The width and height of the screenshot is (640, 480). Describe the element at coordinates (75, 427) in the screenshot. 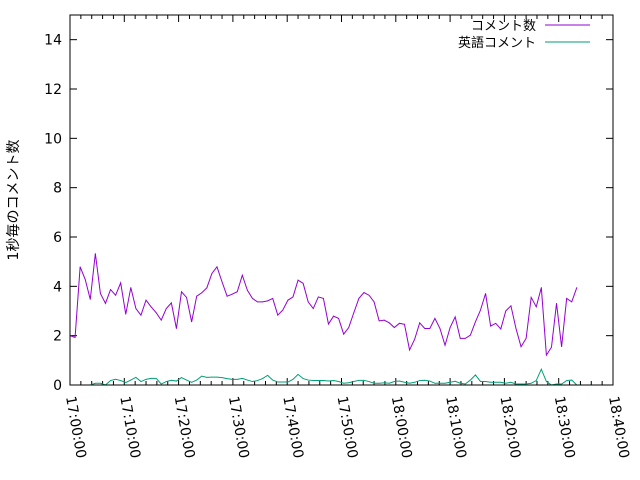

I see `x-tick-label: 17:00:00` at that location.